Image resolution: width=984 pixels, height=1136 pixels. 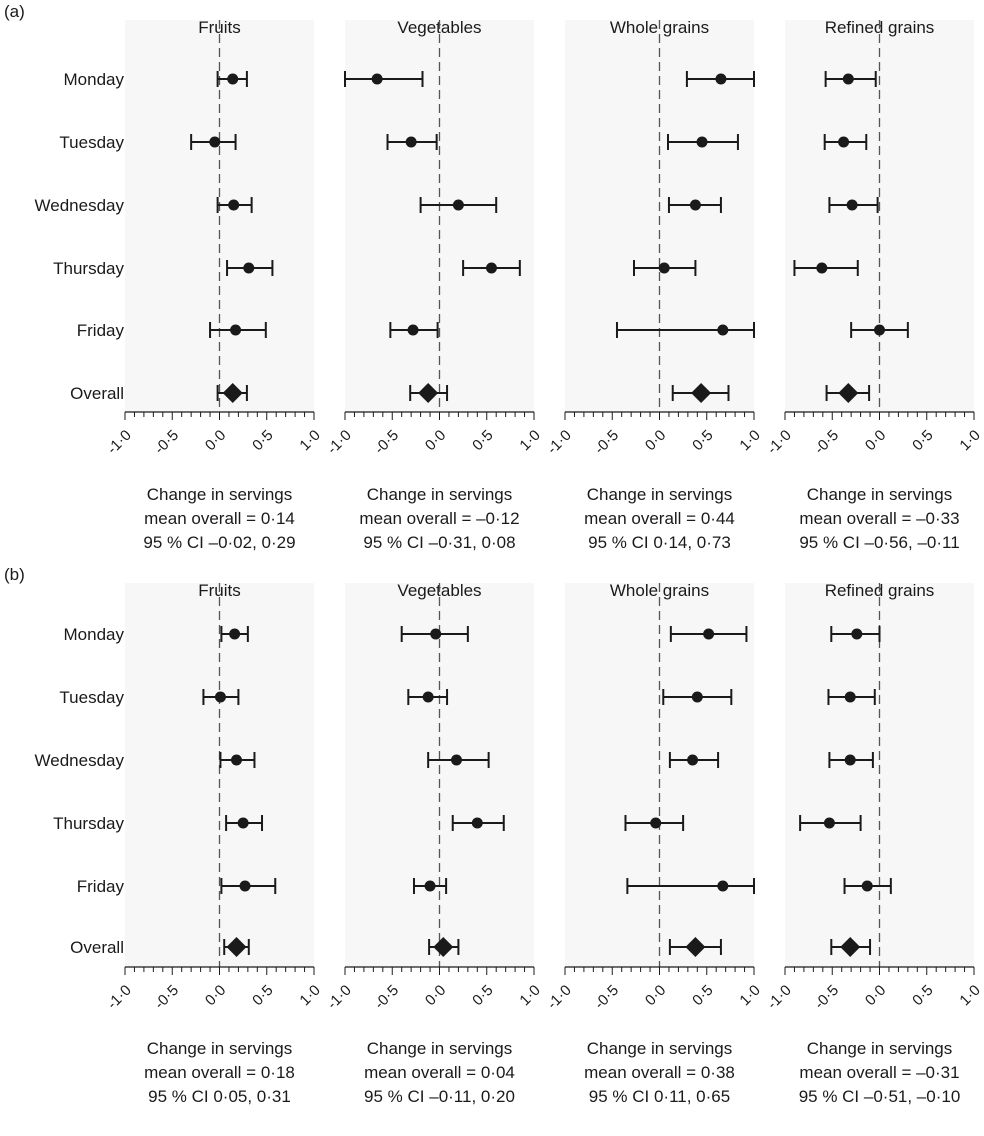 What do you see at coordinates (94, 634) in the screenshot?
I see `row-label: Monday` at bounding box center [94, 634].